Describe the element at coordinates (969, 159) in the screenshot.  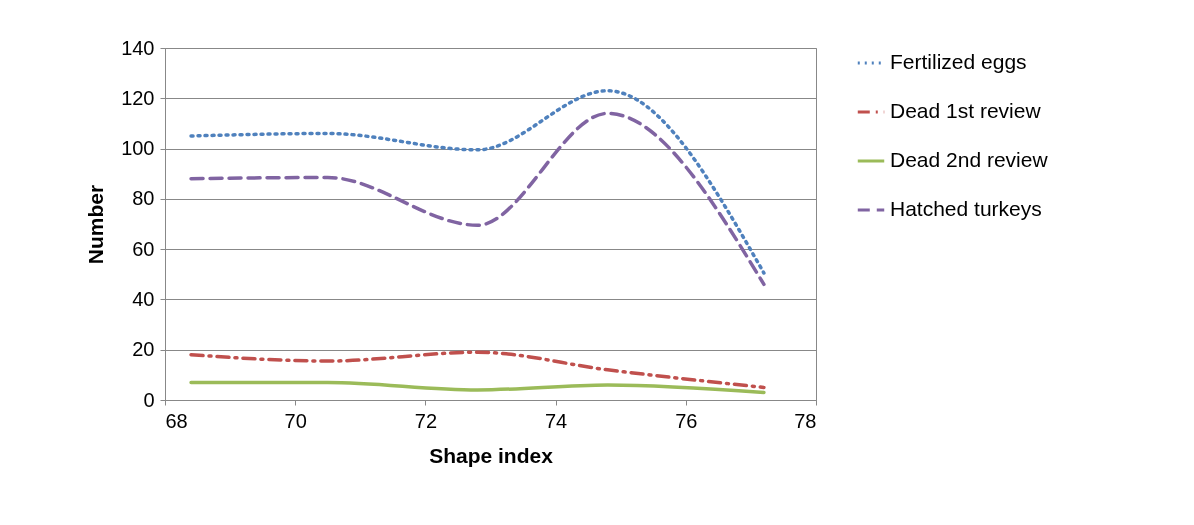
I see `legend-label: Dead 2nd review` at that location.